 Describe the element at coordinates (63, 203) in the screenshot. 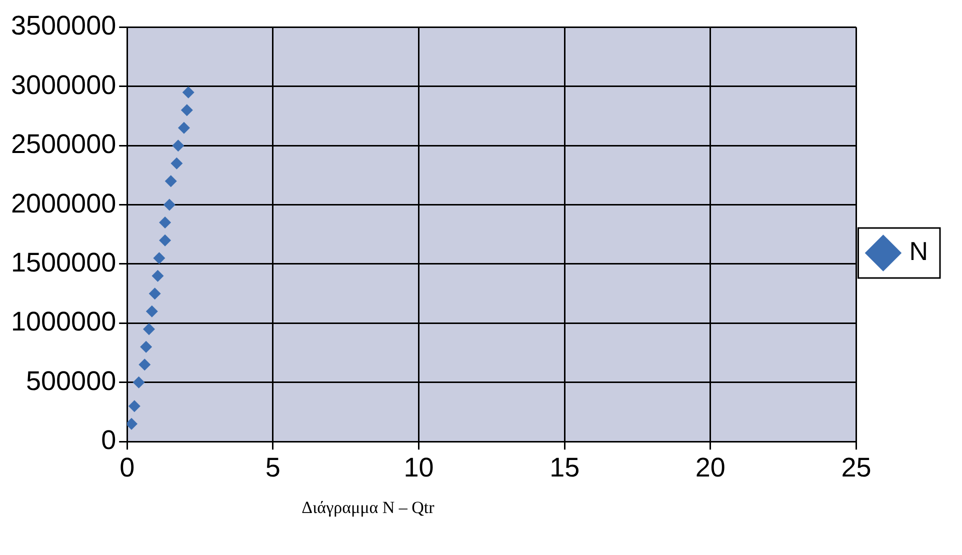

I see `y-tick-label: 2000000` at that location.